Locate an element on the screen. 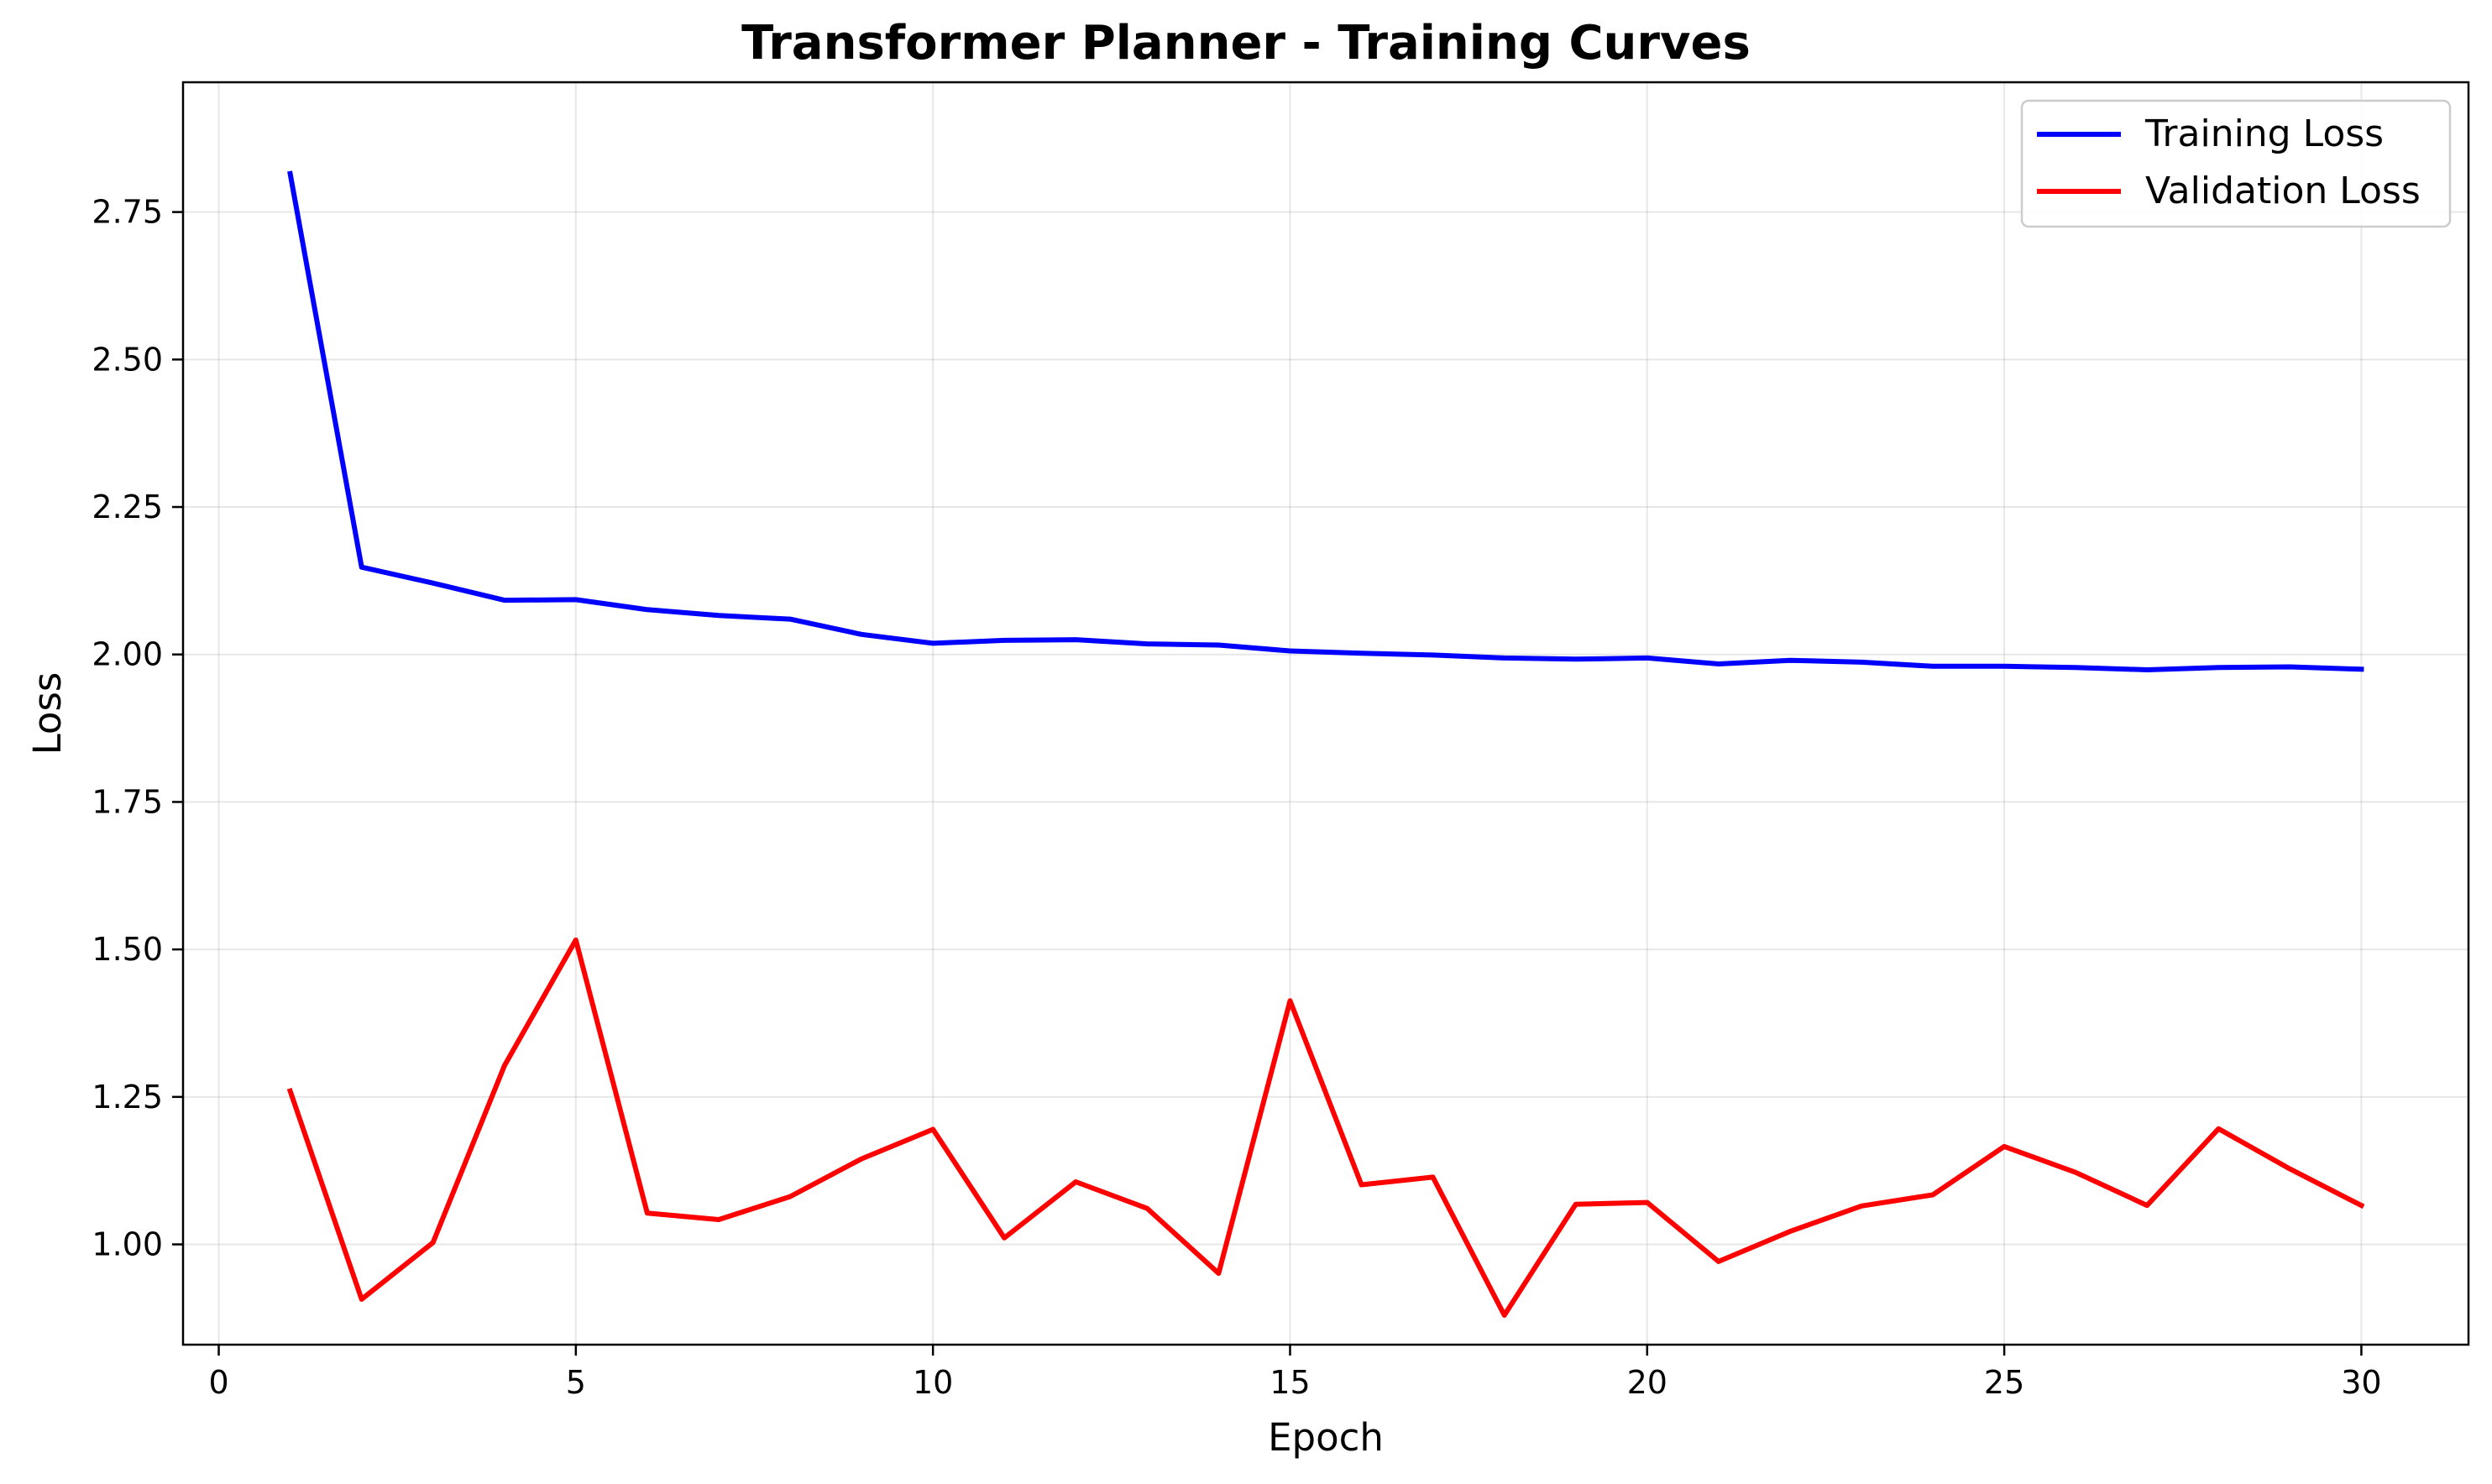  y-axis: 1.00 1.25 1.50 1.75 2.00 2.25 2.50 2.75 is located at coordinates (138, 728).